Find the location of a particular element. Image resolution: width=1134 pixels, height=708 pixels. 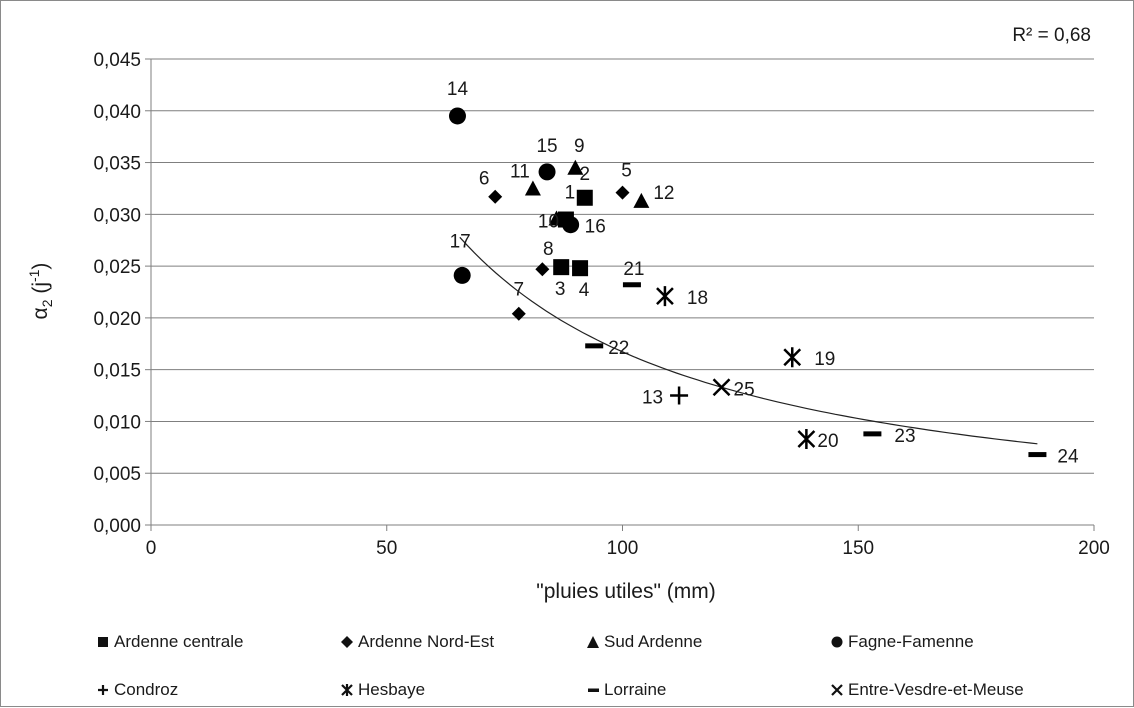

circle-marker-icon is located at coordinates (837, 642).